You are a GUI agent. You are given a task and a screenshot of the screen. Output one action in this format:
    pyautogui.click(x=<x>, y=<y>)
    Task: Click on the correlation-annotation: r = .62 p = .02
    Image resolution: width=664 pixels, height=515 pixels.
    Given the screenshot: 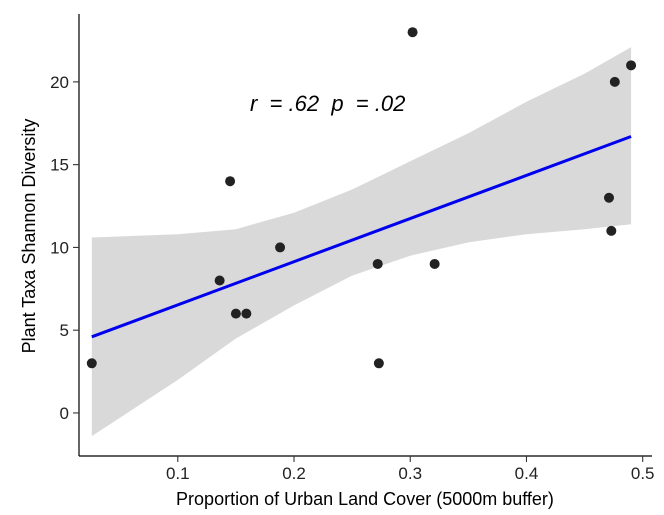 What is the action you would take?
    pyautogui.click(x=327, y=103)
    